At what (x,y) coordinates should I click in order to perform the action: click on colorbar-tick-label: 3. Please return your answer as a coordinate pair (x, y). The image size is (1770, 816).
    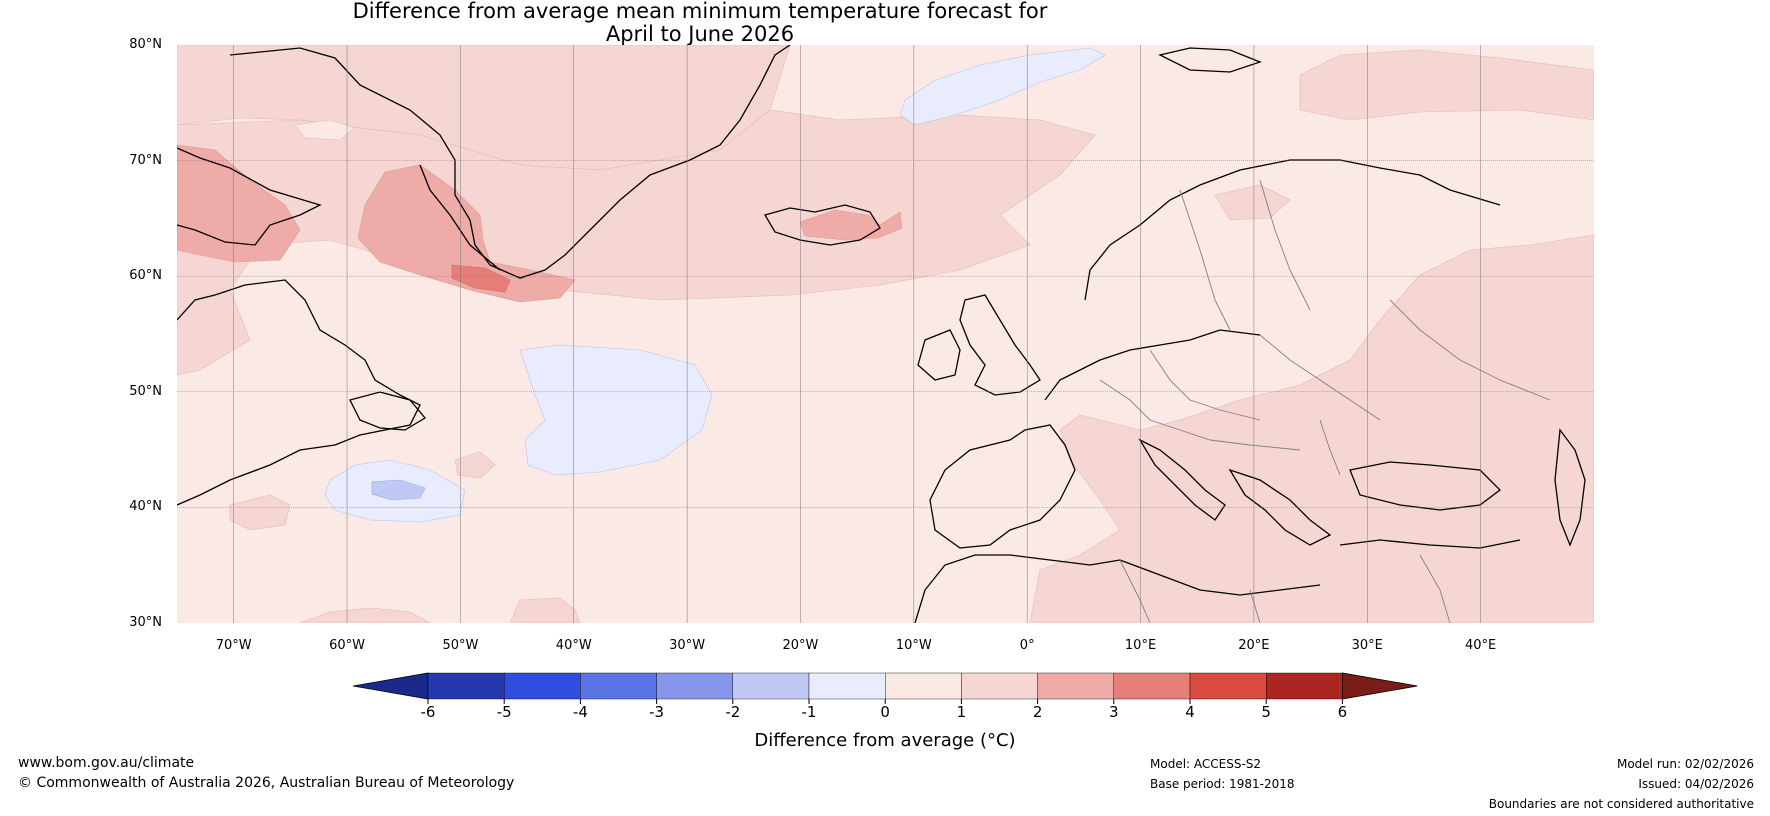
    Looking at the image, I should click on (1114, 712).